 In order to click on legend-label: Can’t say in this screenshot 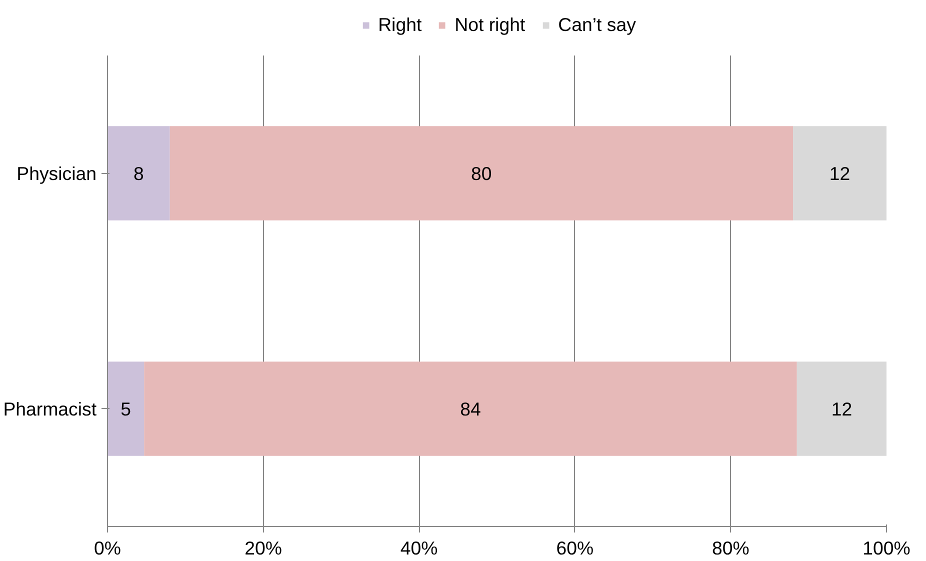, I will do `click(597, 25)`.